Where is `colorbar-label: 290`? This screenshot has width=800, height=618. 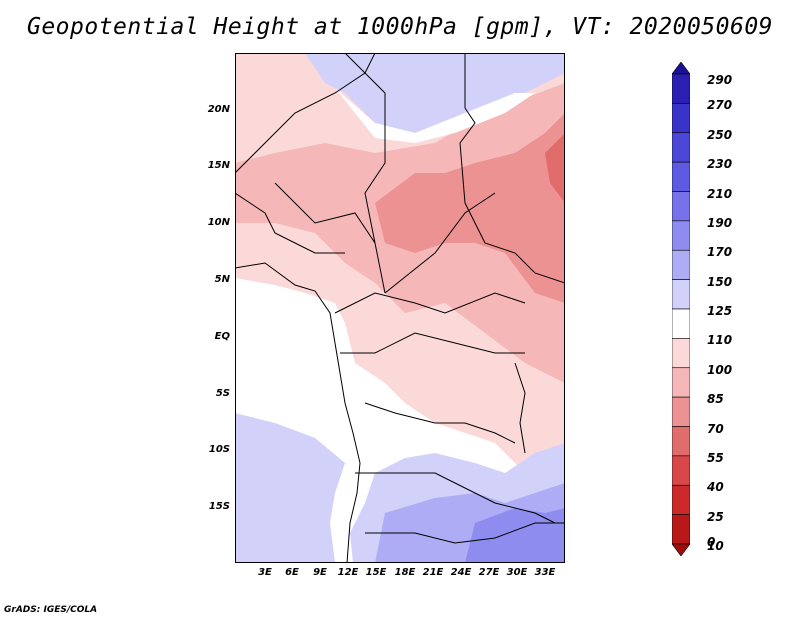 colorbar-label: 290 is located at coordinates (720, 80).